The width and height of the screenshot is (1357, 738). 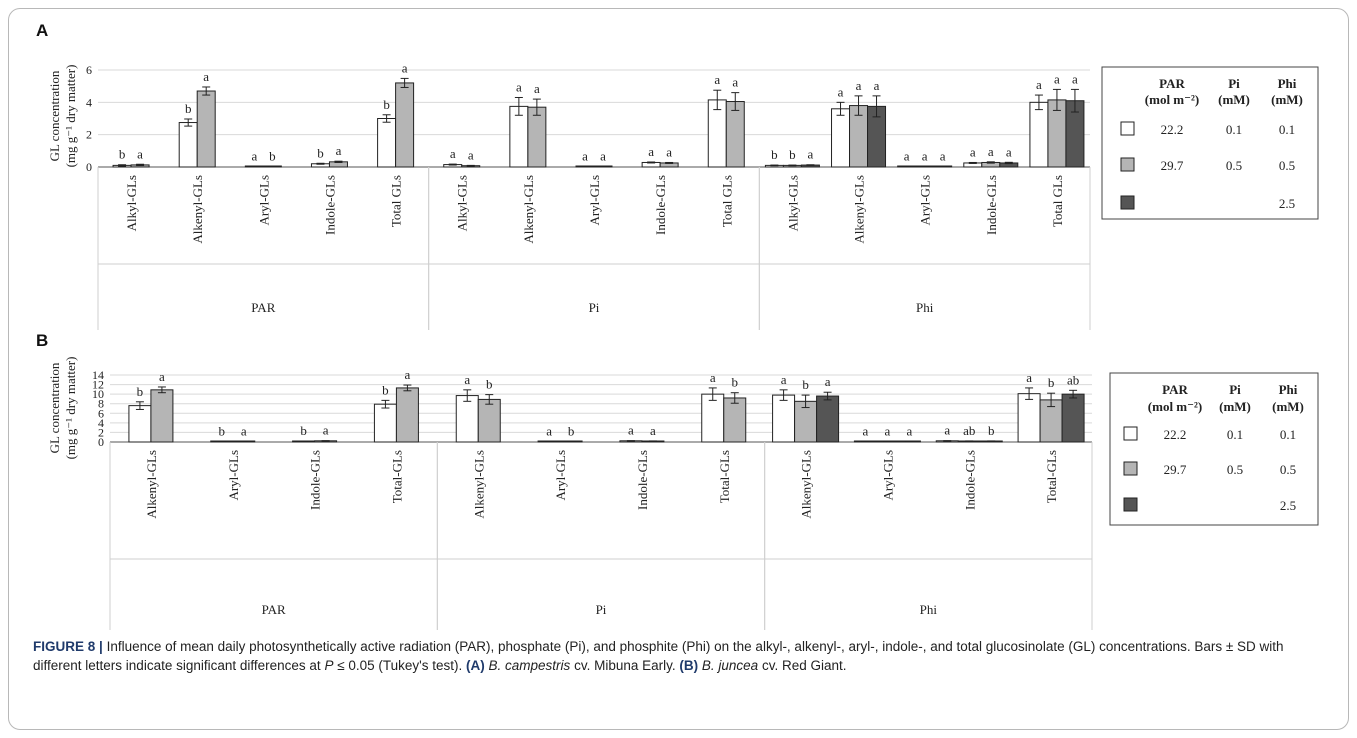 I want to click on y-tick-label: 14, so click(x=98, y=375).